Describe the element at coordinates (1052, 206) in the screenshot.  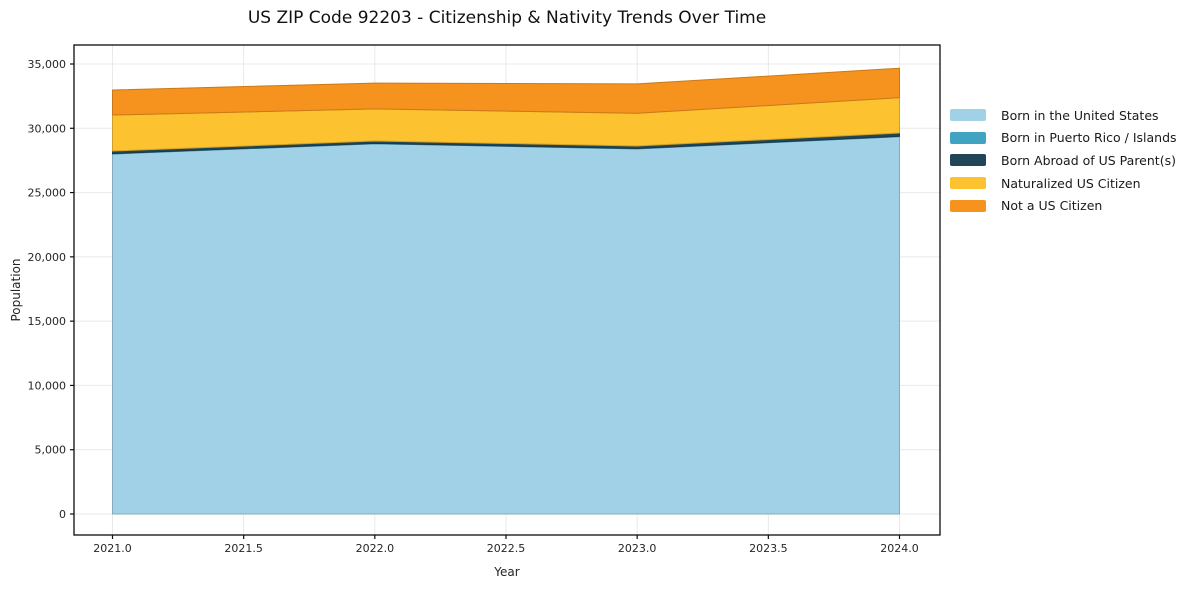
I see `legend-label: Not a US Citizen` at that location.